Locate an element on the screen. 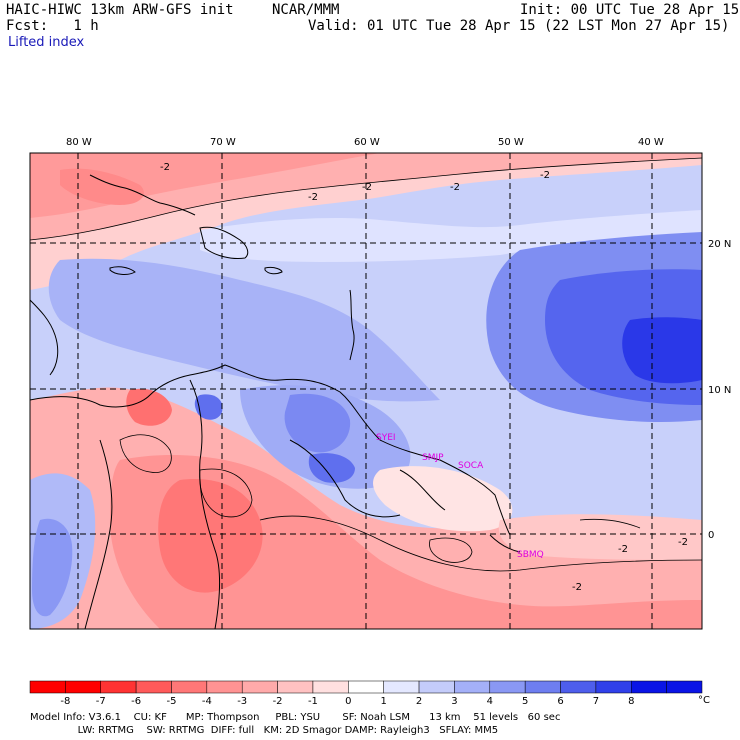 This screenshot has height=740, width=740. colorbar-label: 2 is located at coordinates (419, 701).